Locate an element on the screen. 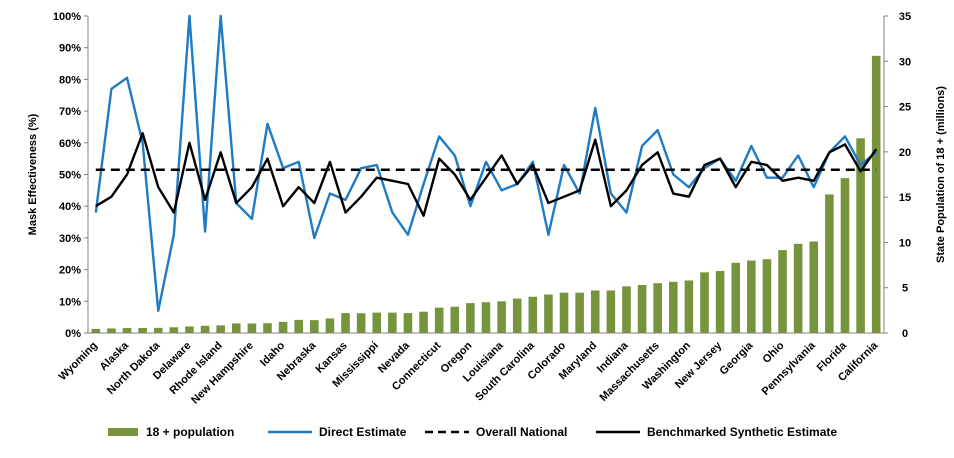 Image resolution: width=954 pixels, height=458 pixels. right-tick-label: 20 is located at coordinates (905, 153).